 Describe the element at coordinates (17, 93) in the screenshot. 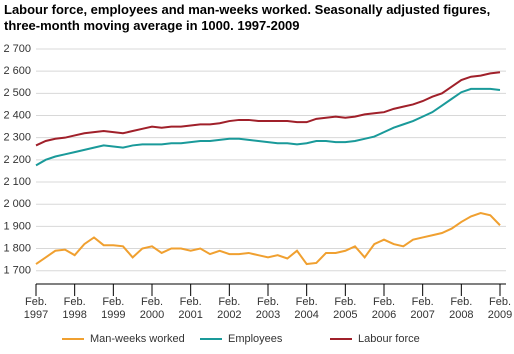

I see `y-tick-label: 2 500` at that location.